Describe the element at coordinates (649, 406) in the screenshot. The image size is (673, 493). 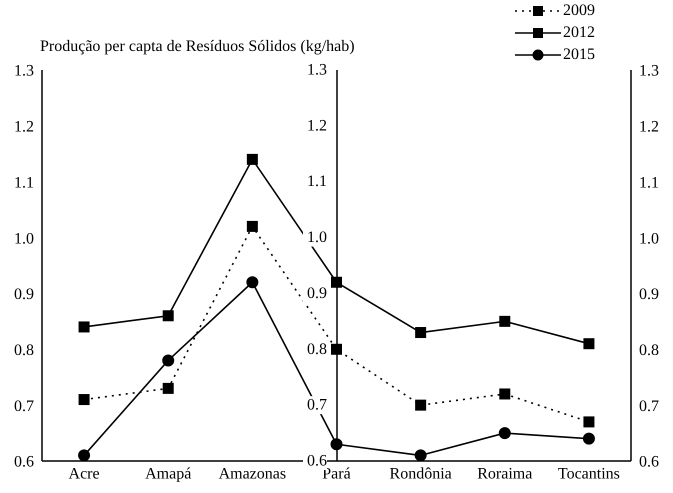
I see `y2-tick-label: 0.7` at that location.